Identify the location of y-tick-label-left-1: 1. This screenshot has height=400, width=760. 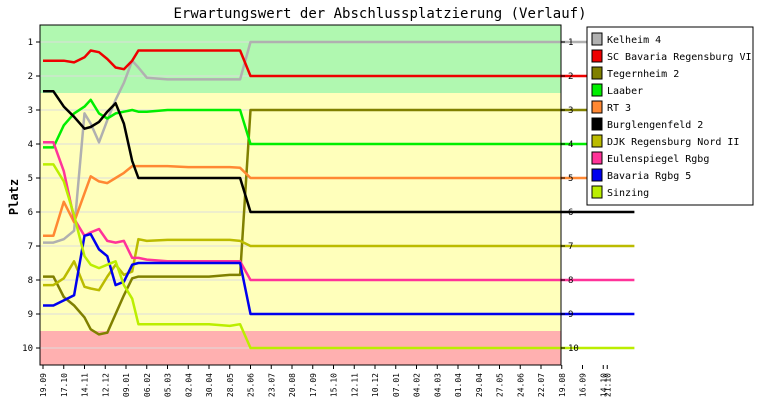
(30, 43).